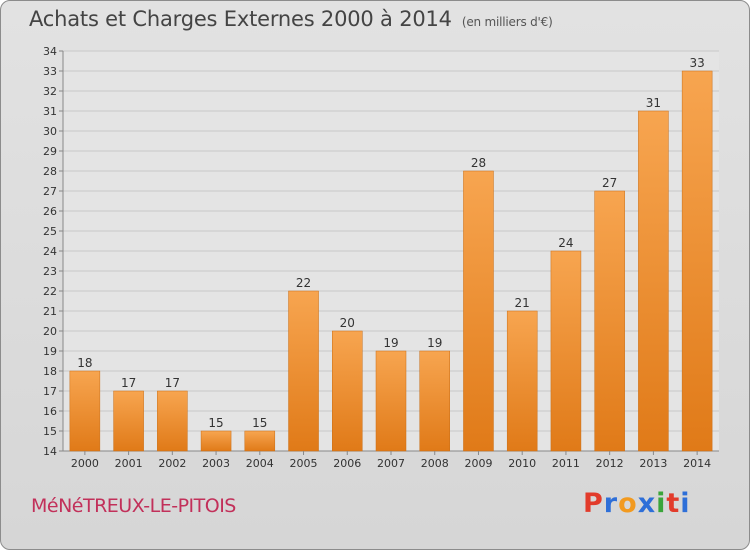 This screenshot has height=550, width=750. I want to click on y-tick-label: 27, so click(50, 191).